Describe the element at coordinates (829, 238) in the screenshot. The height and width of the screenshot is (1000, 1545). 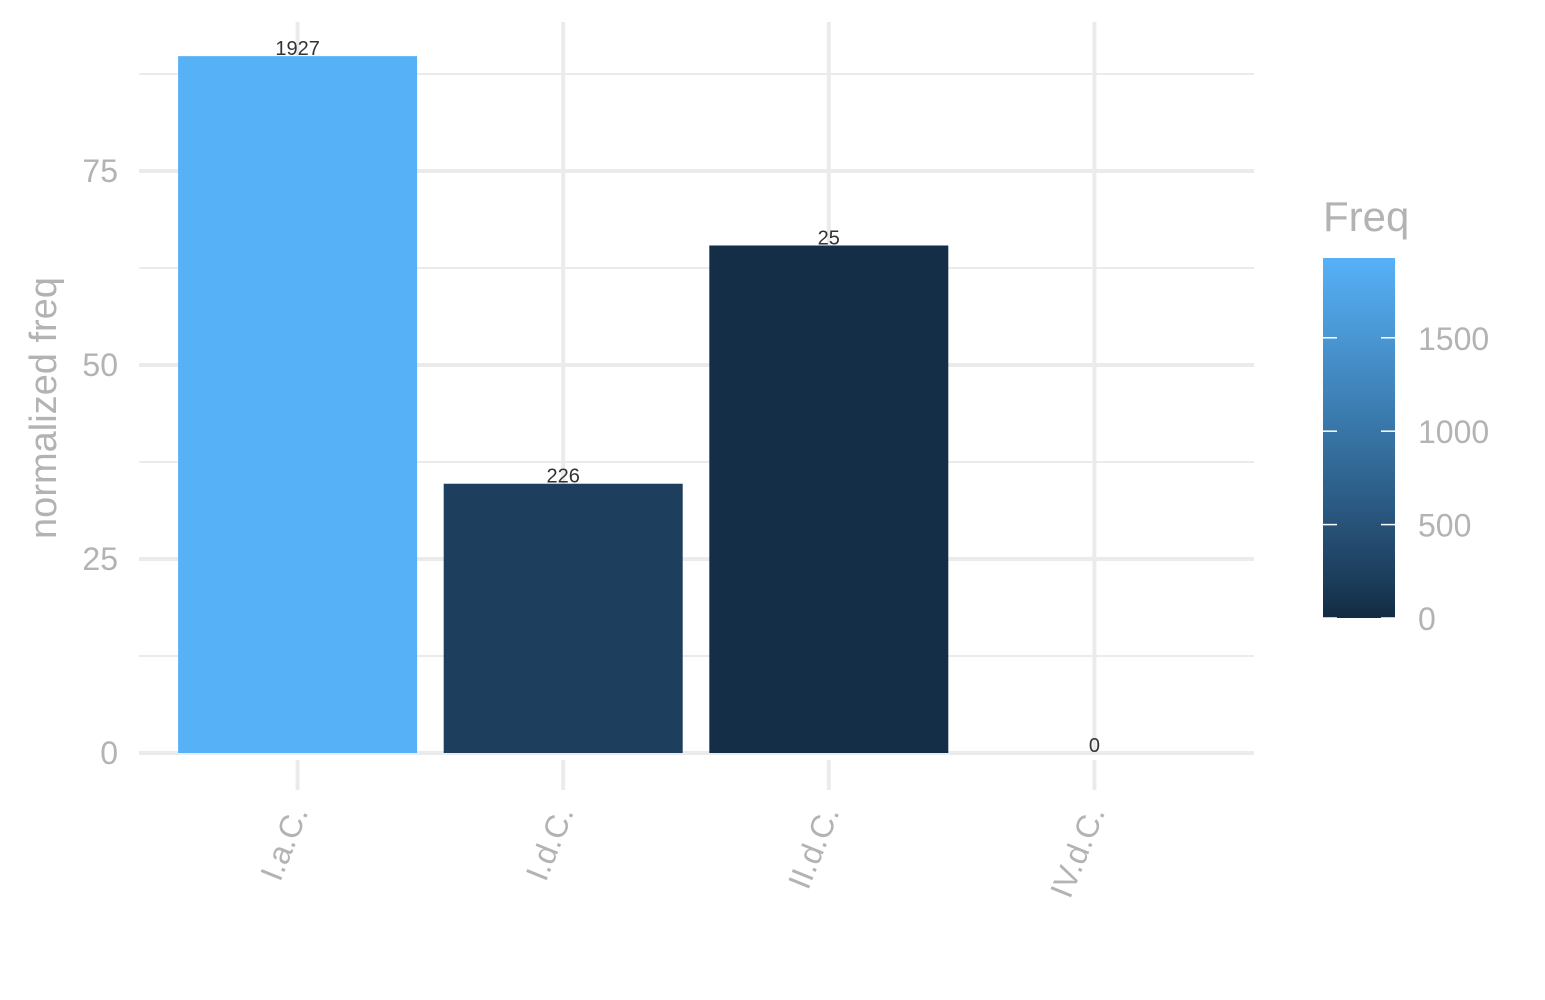
I see `data-label: 25` at that location.